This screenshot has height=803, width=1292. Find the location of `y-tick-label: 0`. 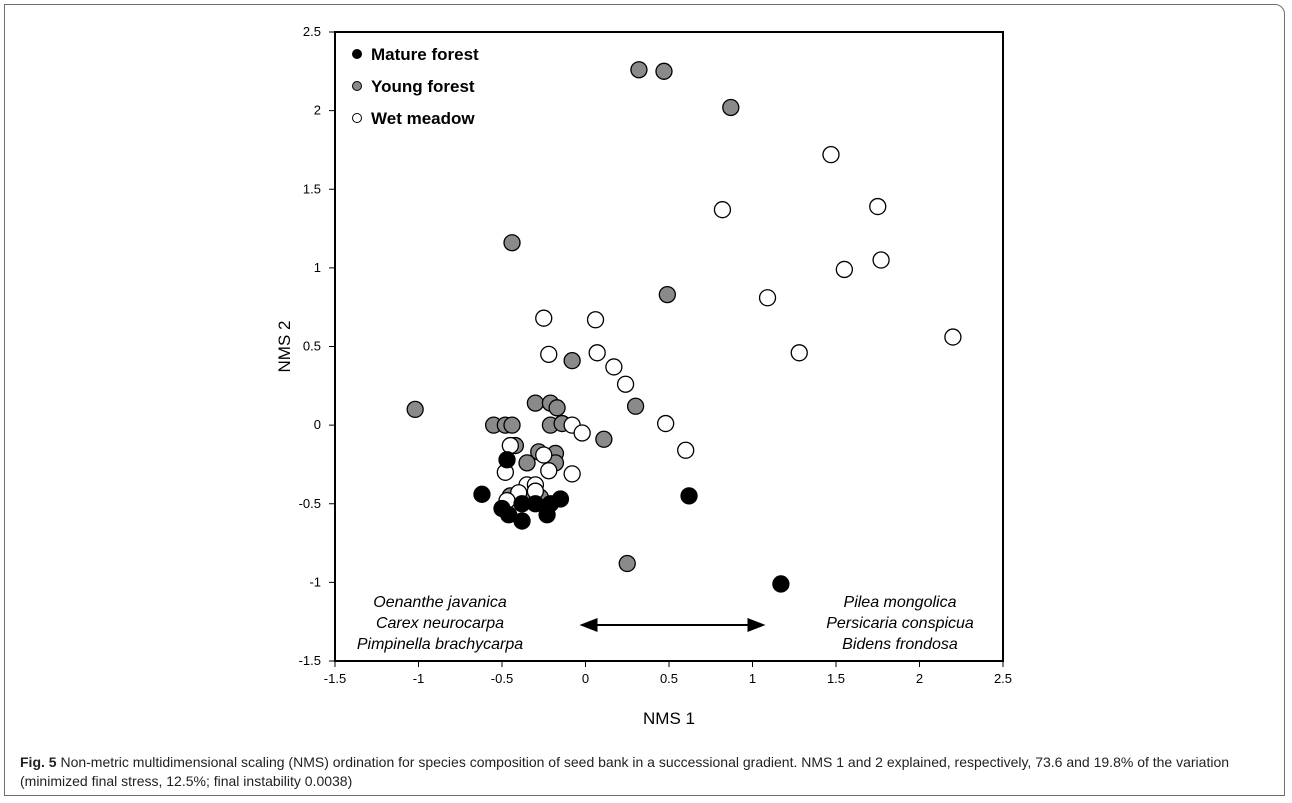

y-tick-label: 0 is located at coordinates (317, 424).